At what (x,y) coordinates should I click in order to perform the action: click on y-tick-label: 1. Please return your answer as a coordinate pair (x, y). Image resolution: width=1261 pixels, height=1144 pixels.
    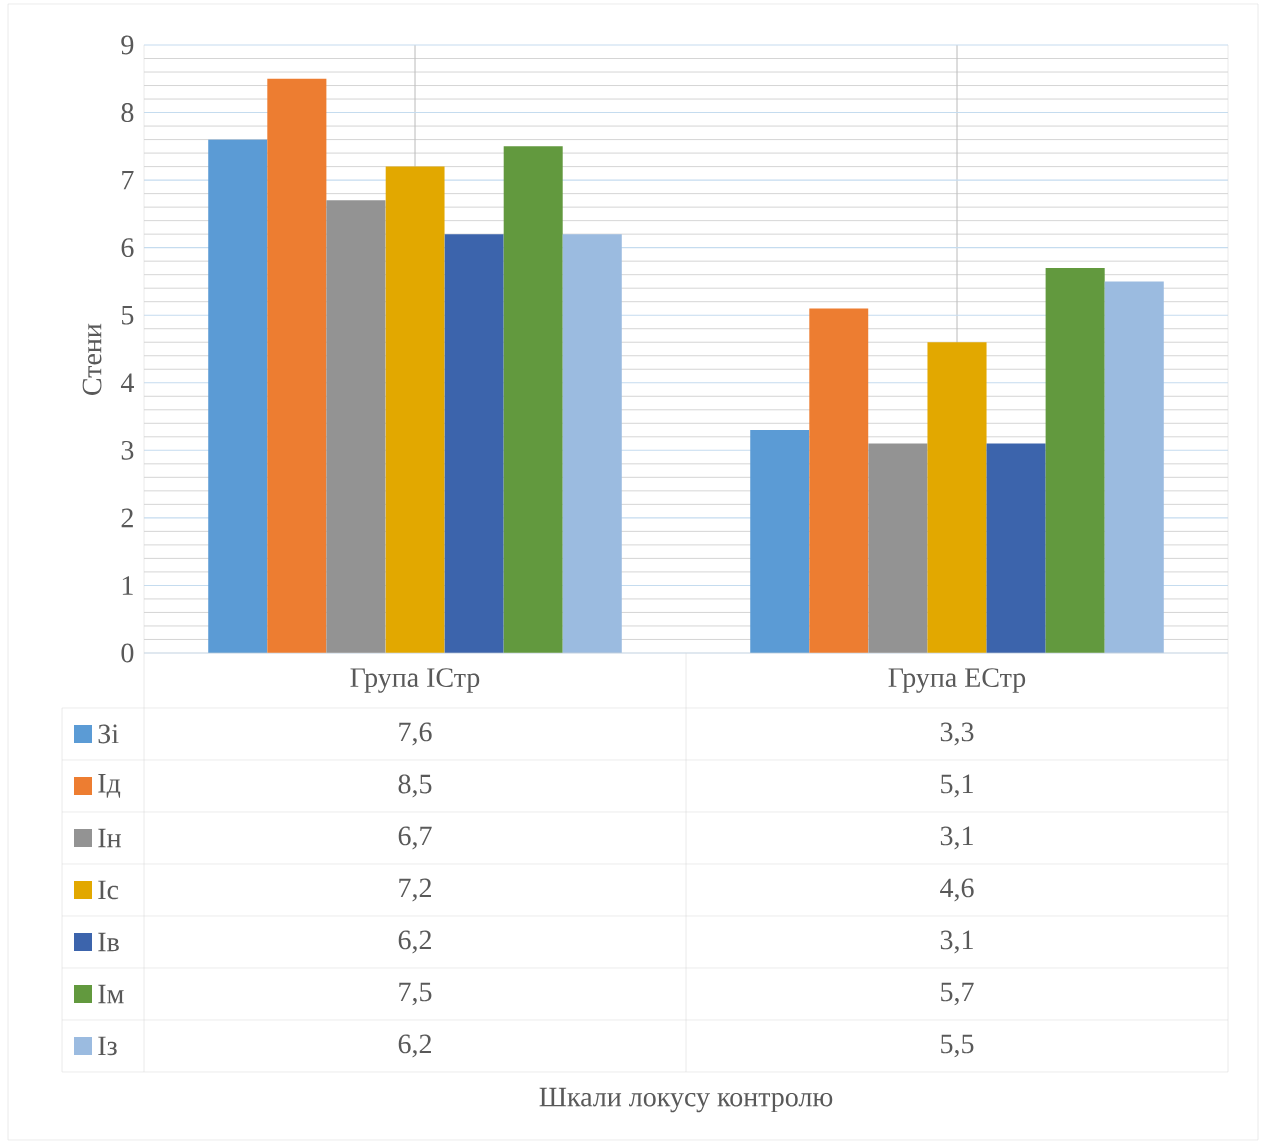
    Looking at the image, I should click on (127, 585).